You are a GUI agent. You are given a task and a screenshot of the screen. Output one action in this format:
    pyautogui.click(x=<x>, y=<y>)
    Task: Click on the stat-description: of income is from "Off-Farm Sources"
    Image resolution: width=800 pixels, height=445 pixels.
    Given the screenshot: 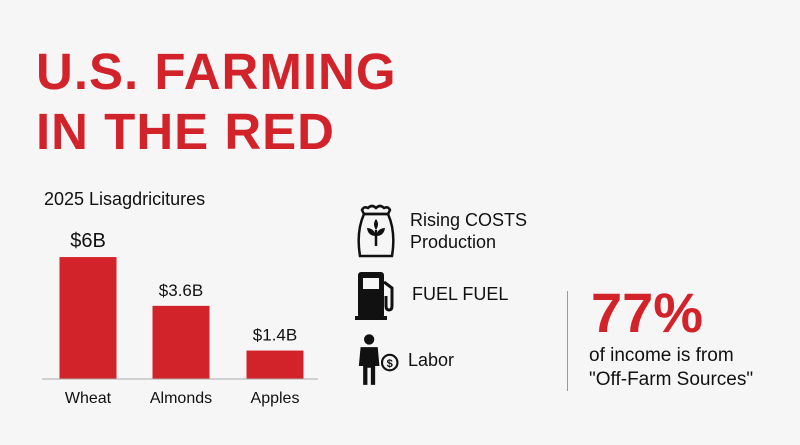 What is the action you would take?
    pyautogui.click(x=671, y=368)
    